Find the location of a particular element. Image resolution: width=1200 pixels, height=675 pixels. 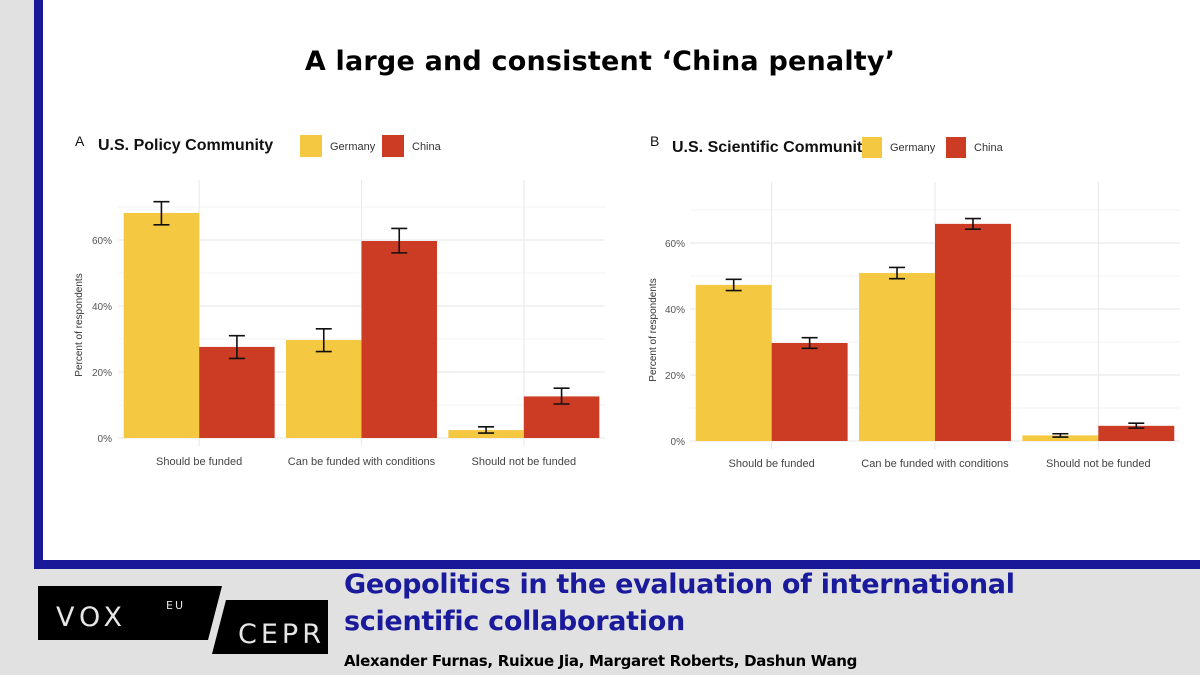

voxeu-cepr-logo: VOX EU CEPR is located at coordinates (183, 620).